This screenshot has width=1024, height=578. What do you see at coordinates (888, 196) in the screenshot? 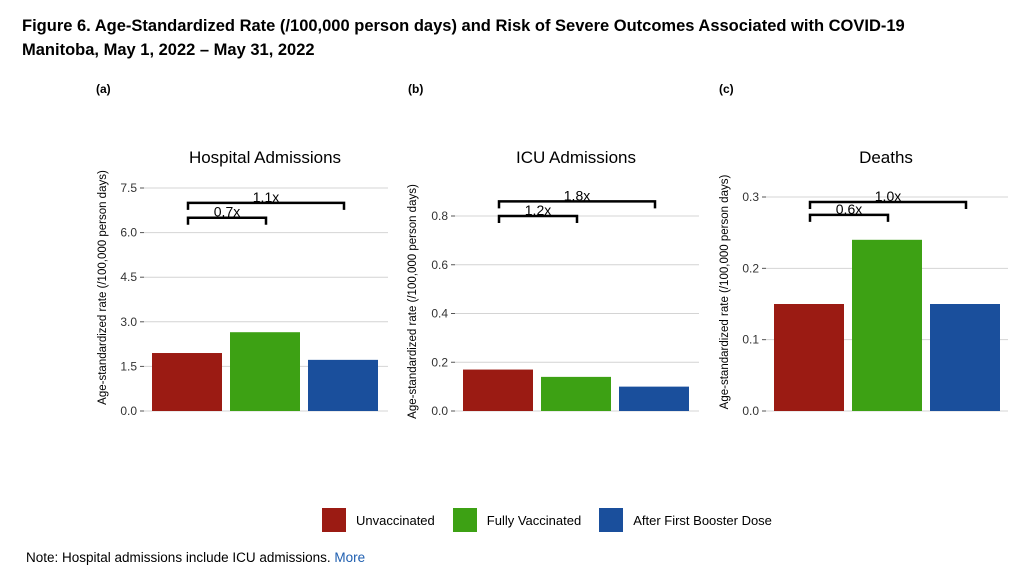
I see `comparison-label: 1.0x` at bounding box center [888, 196].